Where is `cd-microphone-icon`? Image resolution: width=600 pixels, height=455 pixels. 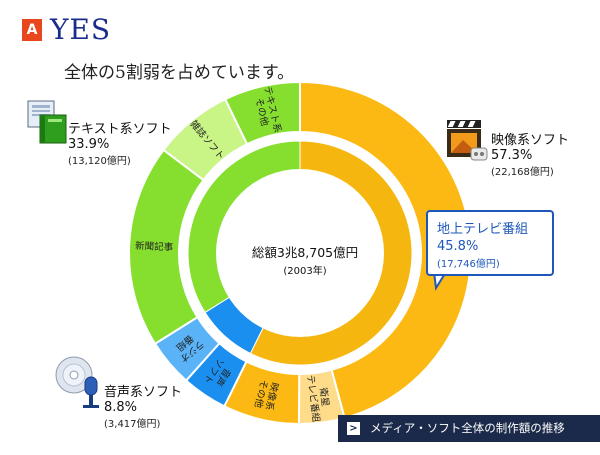 cd-microphone-icon is located at coordinates (77, 382).